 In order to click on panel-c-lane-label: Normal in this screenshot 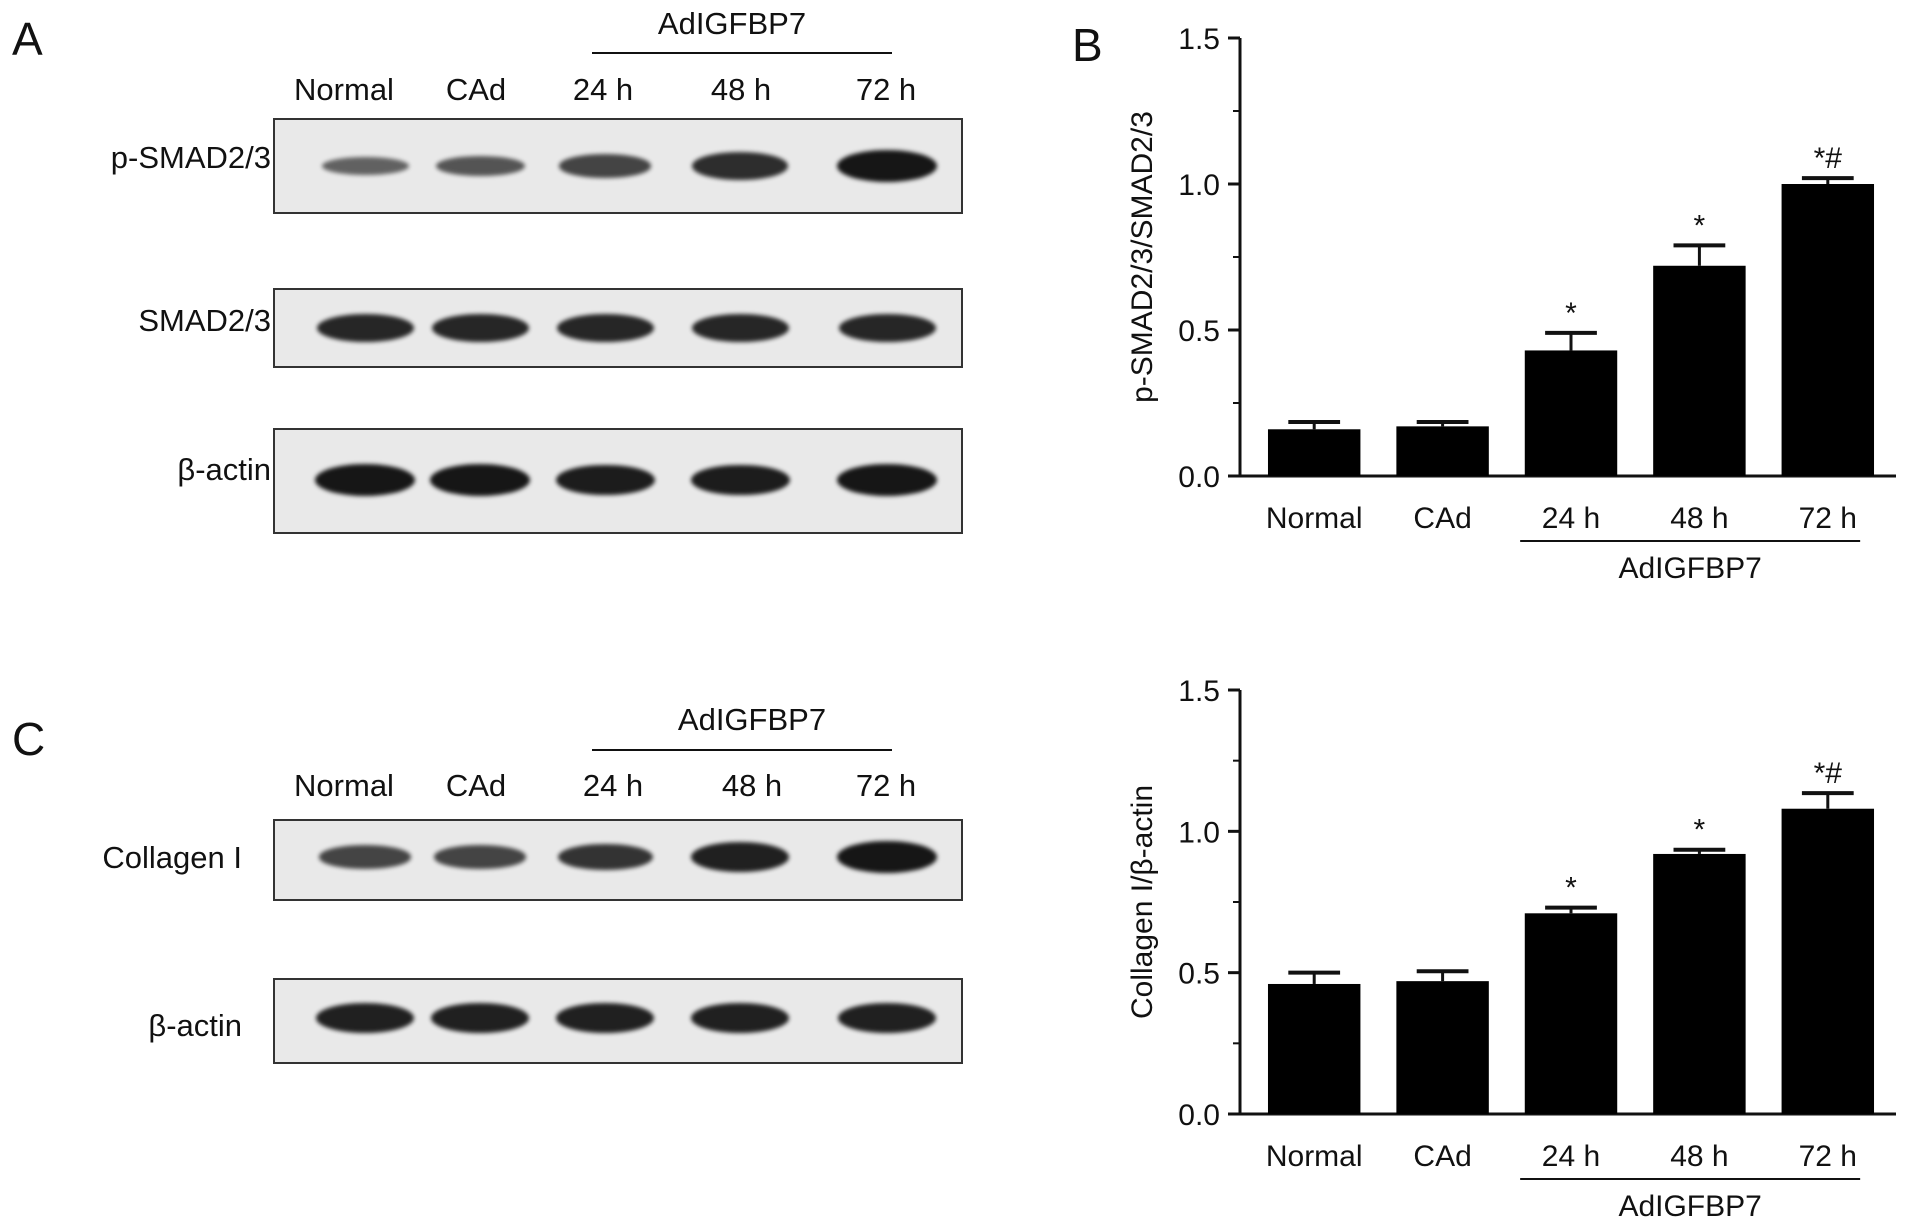, I will do `click(344, 785)`.